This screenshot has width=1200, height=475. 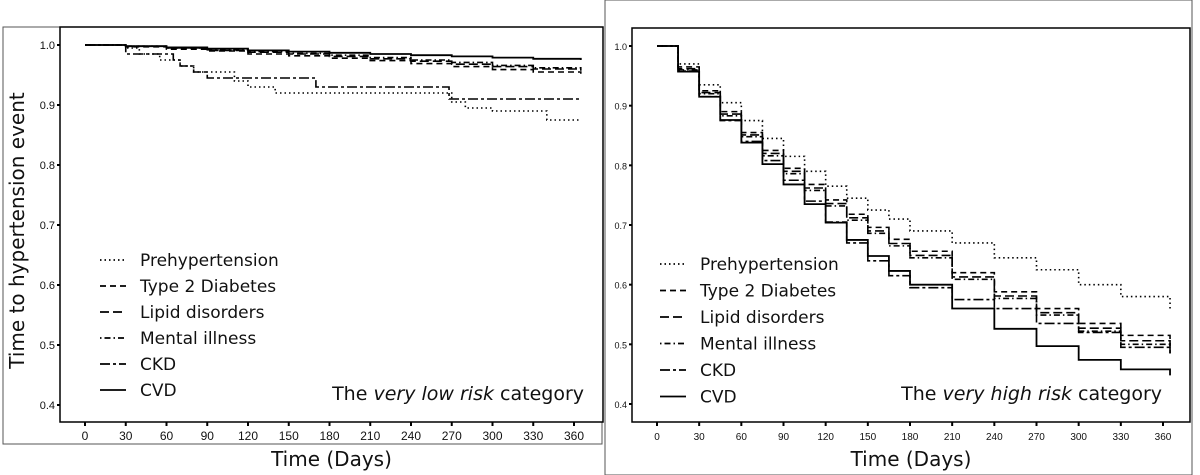 I want to click on risk-category-annotation: The very high risk category, so click(x=1031, y=394).